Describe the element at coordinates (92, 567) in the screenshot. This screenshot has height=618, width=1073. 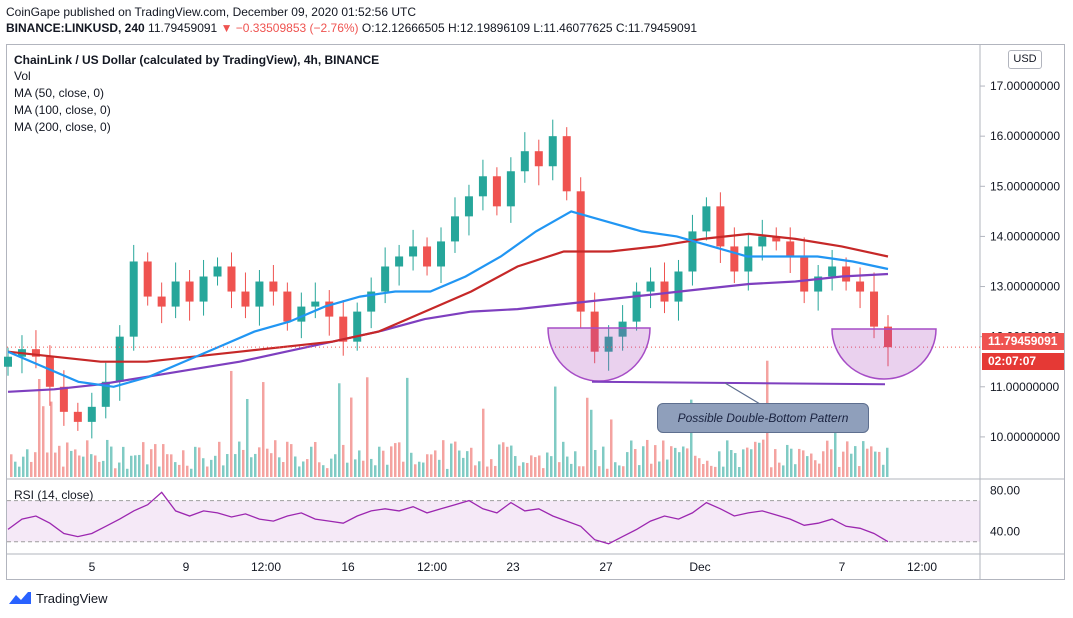
I see `x-tick-label: 5` at that location.